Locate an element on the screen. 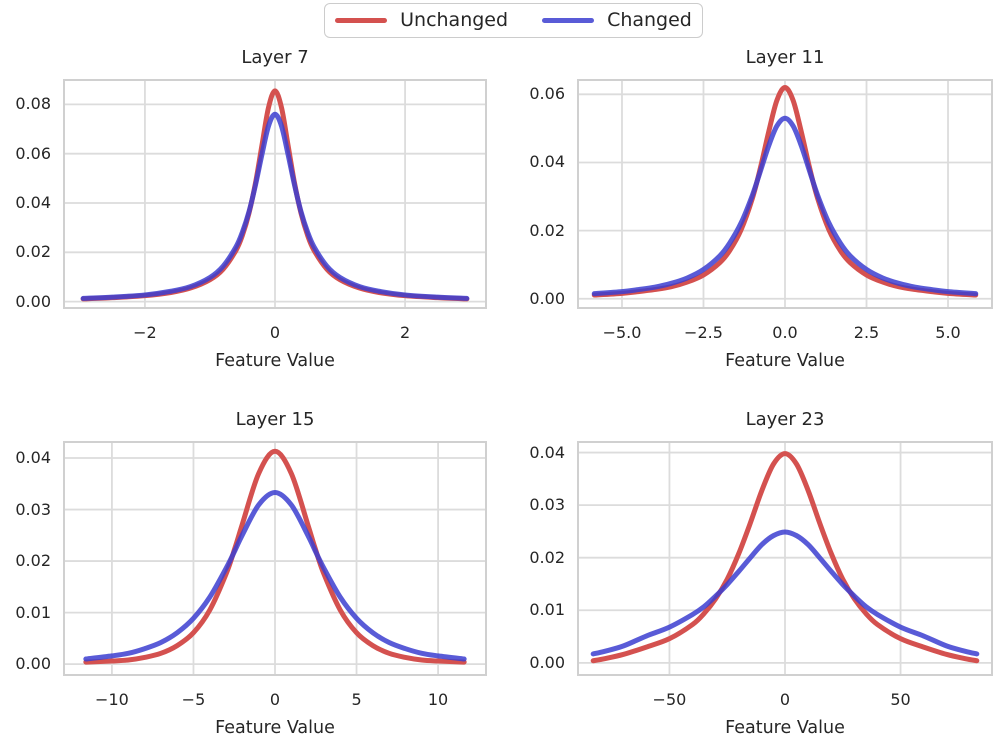 The height and width of the screenshot is (747, 996). x-tick-label: 2.5 is located at coordinates (866, 332).